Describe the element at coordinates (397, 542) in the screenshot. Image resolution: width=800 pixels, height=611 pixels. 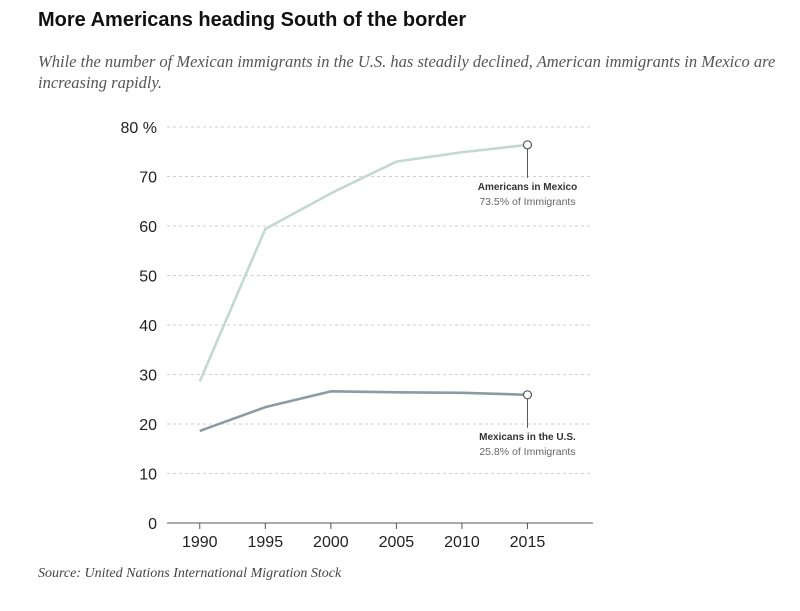
I see `x-tick-label-2005: 2005` at that location.